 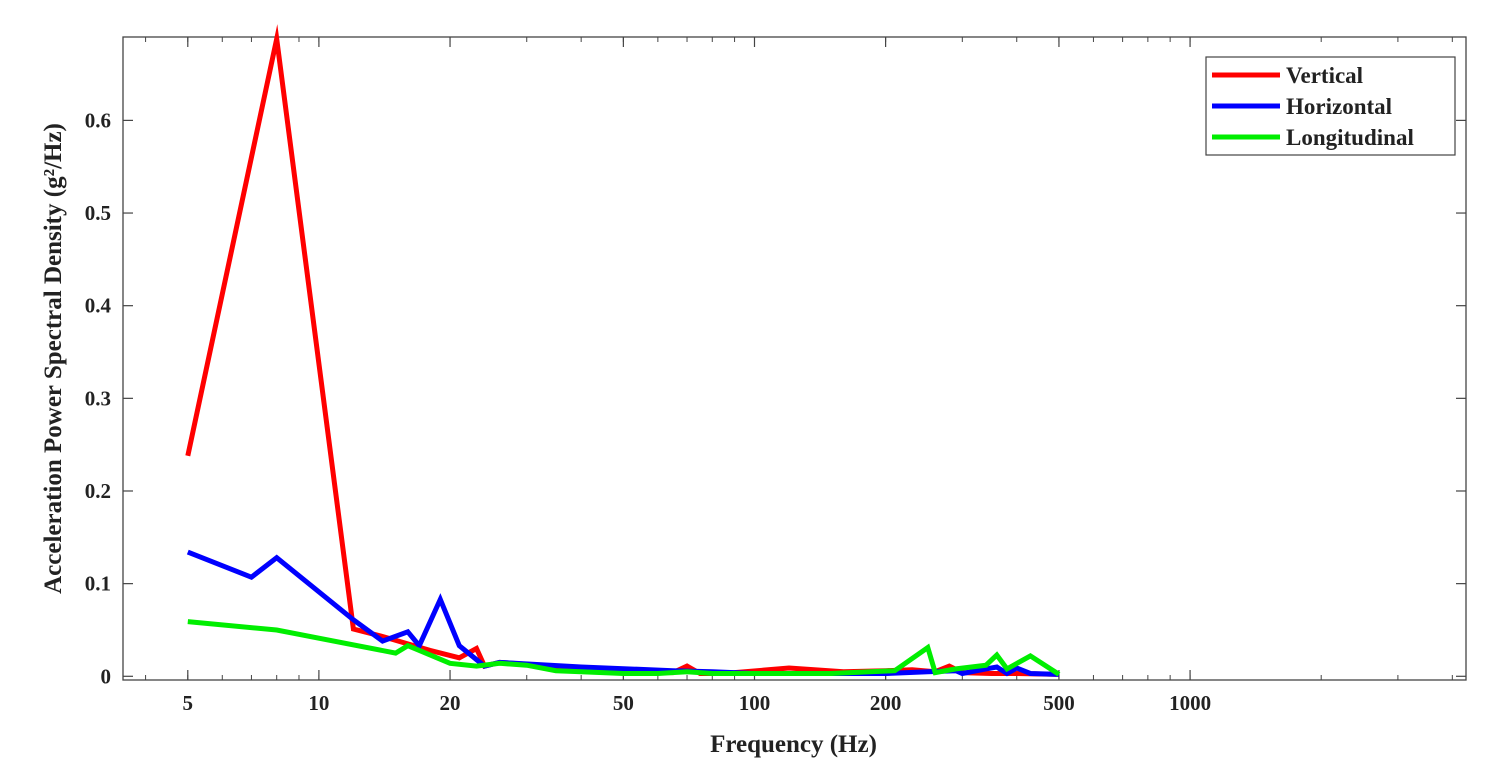 What do you see at coordinates (1190, 703) in the screenshot?
I see `x-tick-label: 1000` at bounding box center [1190, 703].